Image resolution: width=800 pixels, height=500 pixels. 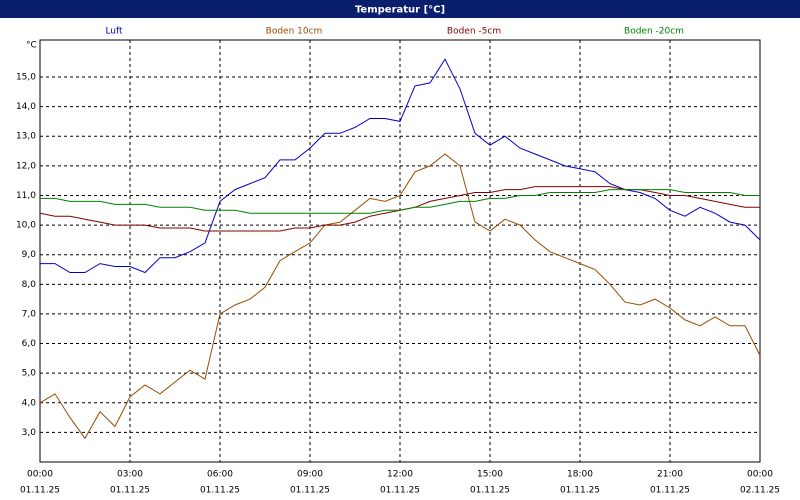 What do you see at coordinates (29, 433) in the screenshot?
I see `y-tick-label: 3,0` at bounding box center [29, 433].